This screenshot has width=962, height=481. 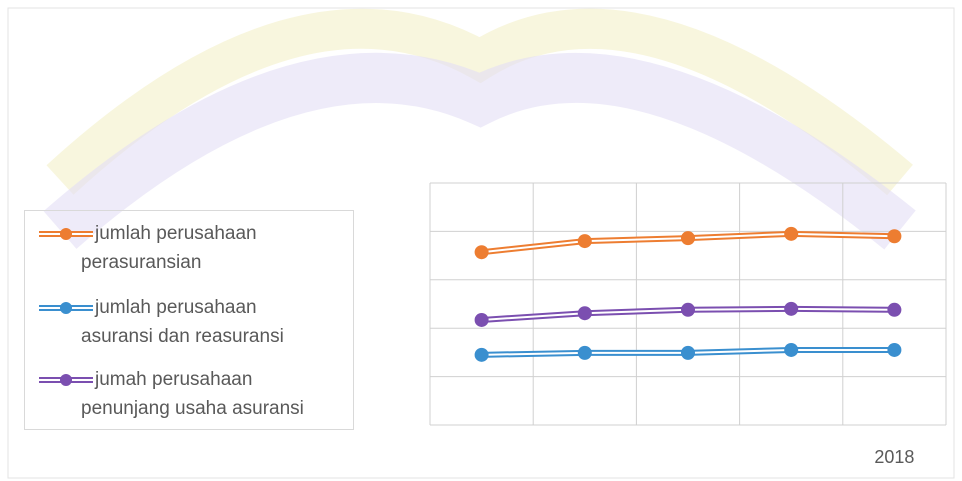 I want to click on x-tick-label: 2018, so click(x=894, y=457).